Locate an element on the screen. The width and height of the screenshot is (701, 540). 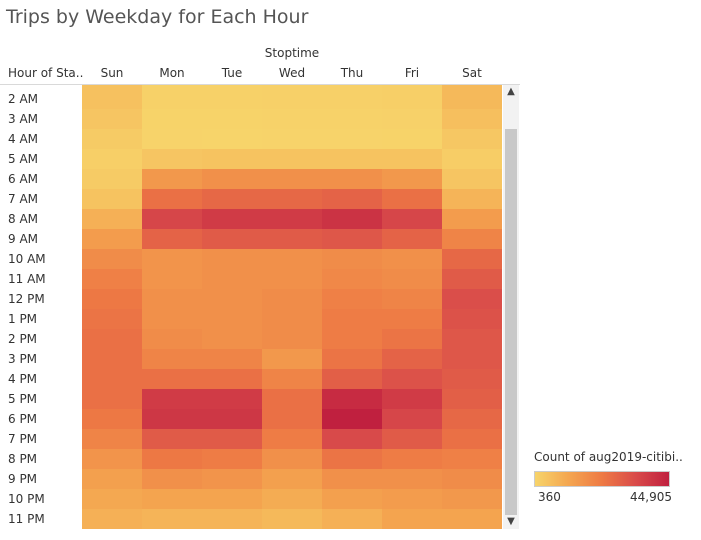
row-header-label: Hour of Sta.. is located at coordinates (46, 73).